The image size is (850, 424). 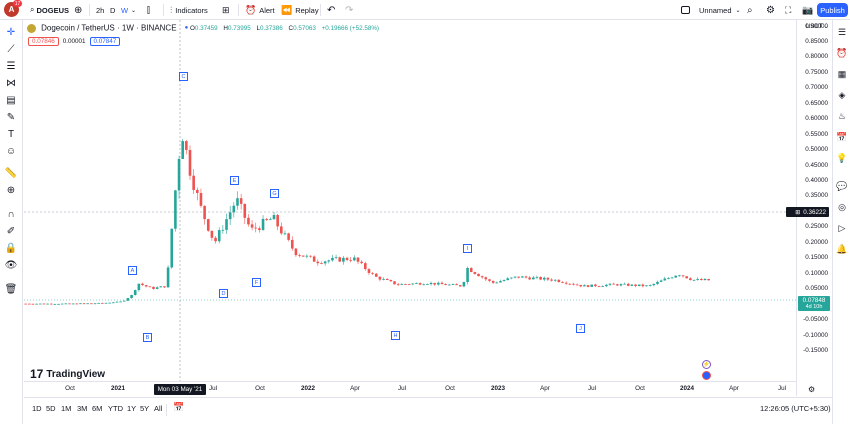 I want to click on quick-search-button: ⌕, so click(x=750, y=10).